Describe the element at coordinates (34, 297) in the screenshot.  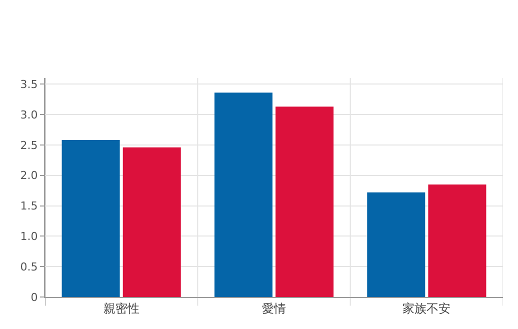
I see `y-tick-label: 0` at that location.